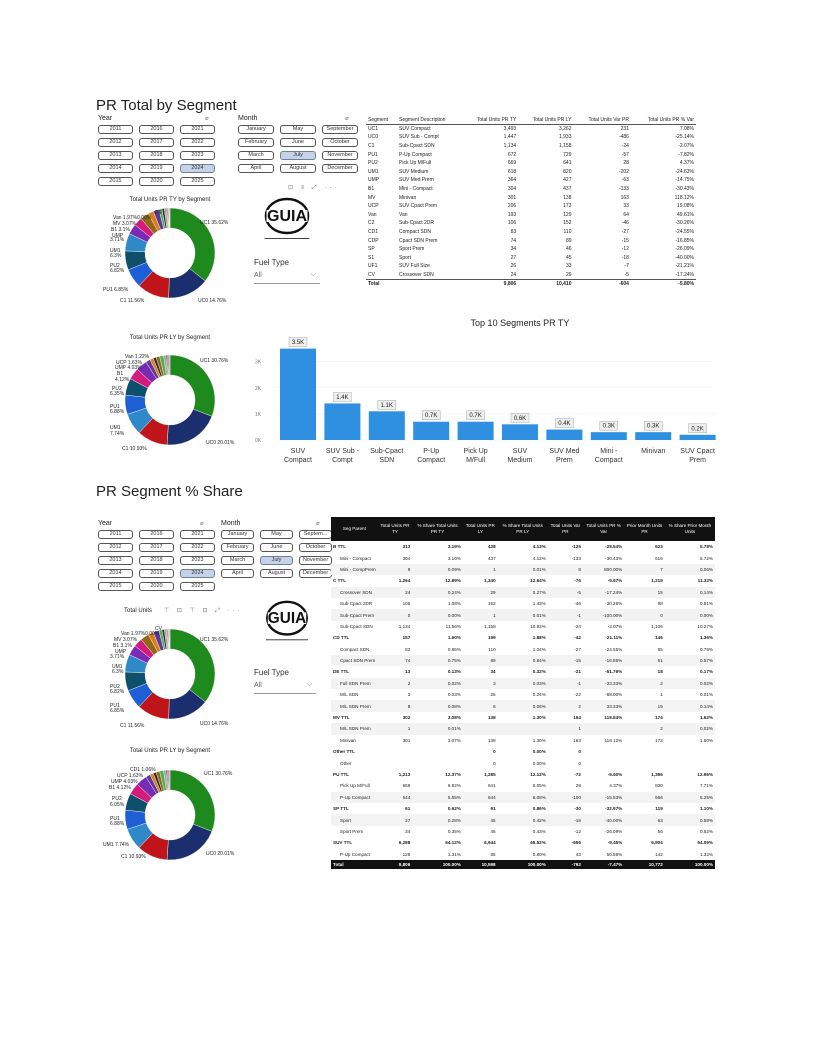  Describe the element at coordinates (382, 121) in the screenshot. I see `column-header: Segment` at that location.